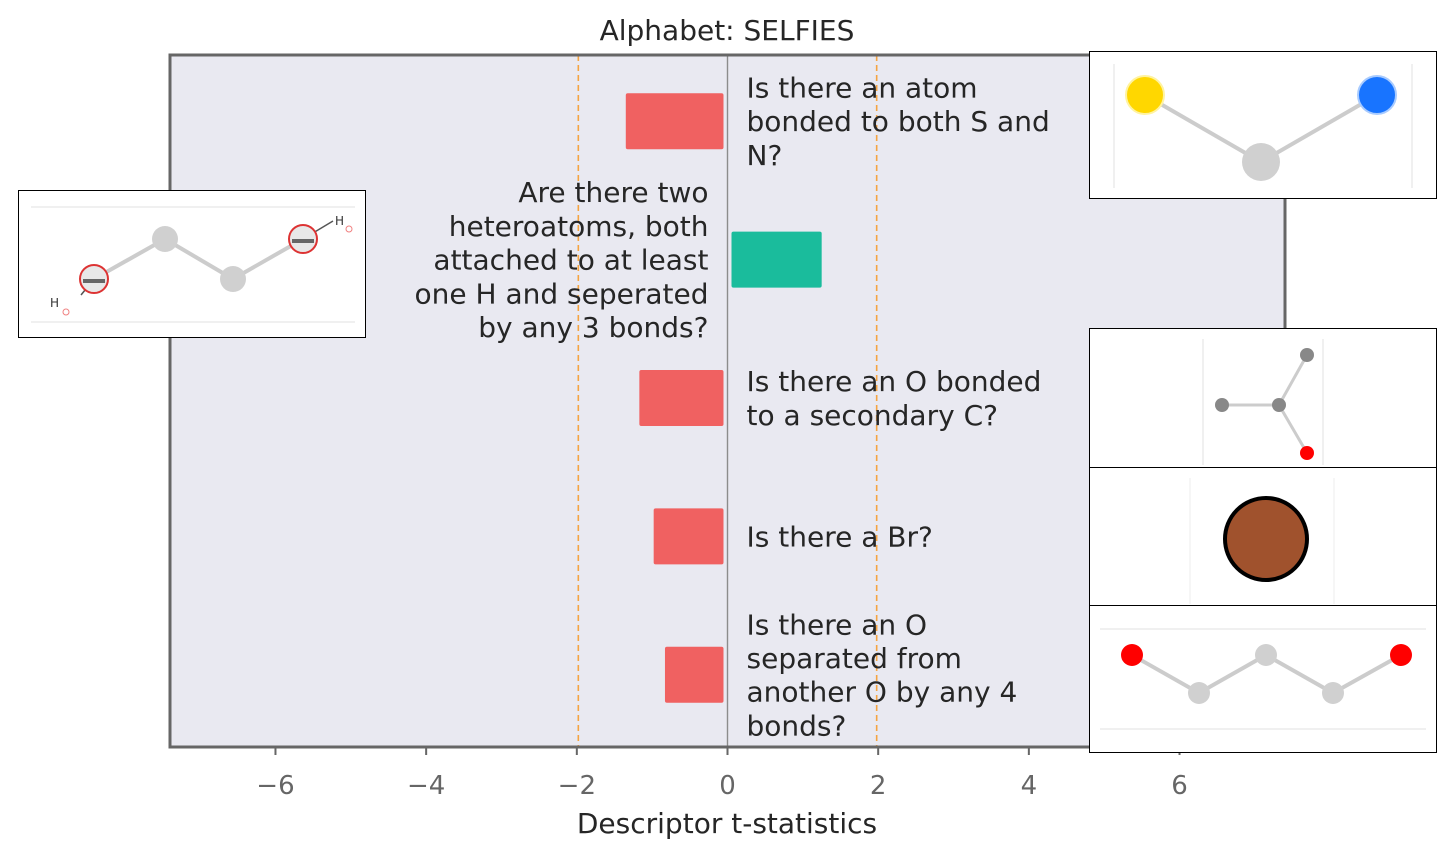  What do you see at coordinates (894, 381) in the screenshot?
I see `bar-label-line: Is there an O bonded` at bounding box center [894, 381].